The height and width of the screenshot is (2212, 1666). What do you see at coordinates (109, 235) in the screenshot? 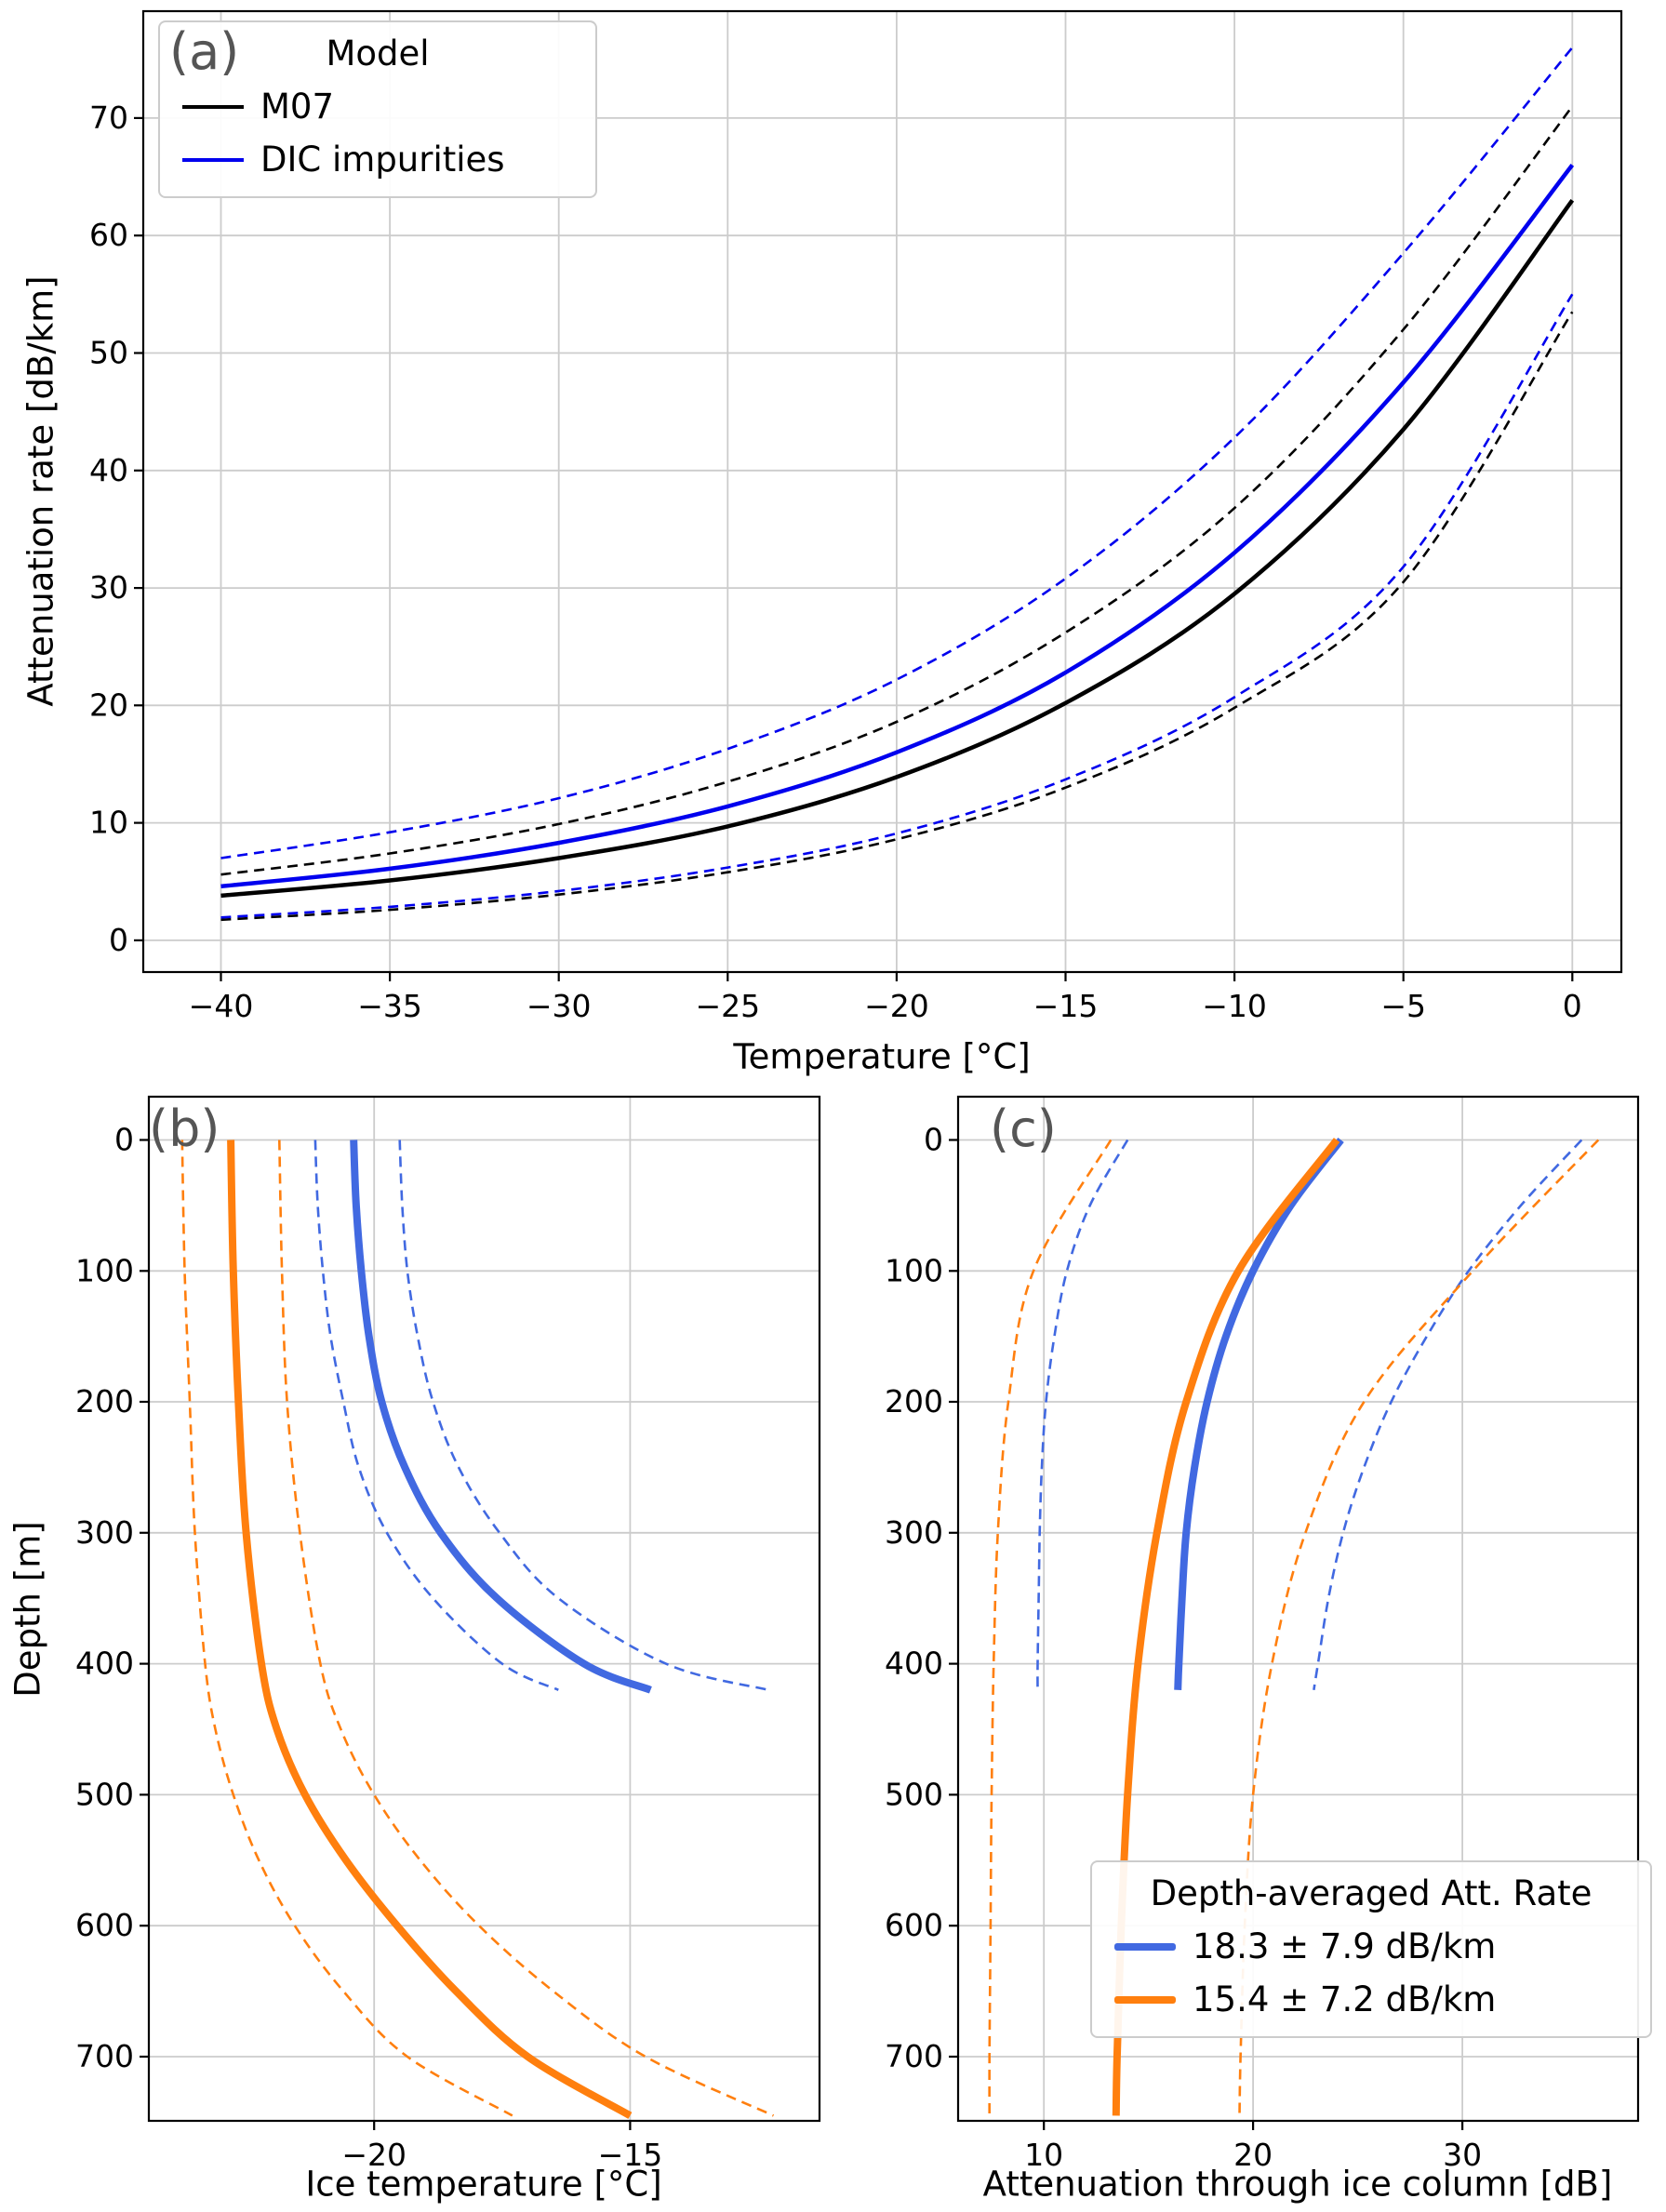
I see `y-tick-label: 60` at bounding box center [109, 235].